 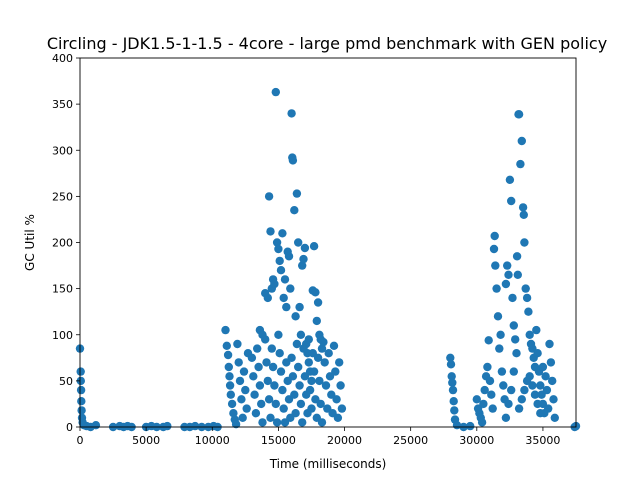 I want to click on y-tick-label: 350, so click(x=62, y=104).